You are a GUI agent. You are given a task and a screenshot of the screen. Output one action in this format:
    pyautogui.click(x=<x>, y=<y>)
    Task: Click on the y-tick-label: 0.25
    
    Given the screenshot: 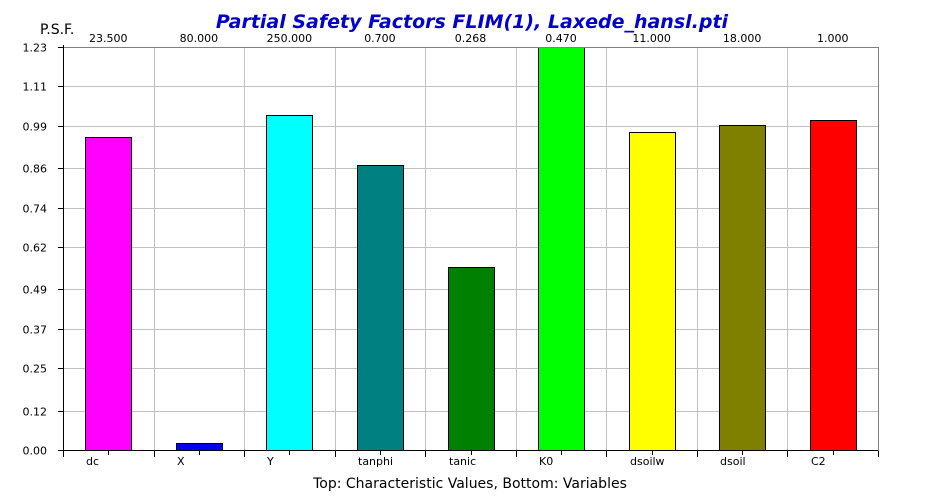 What is the action you would take?
    pyautogui.click(x=35, y=369)
    